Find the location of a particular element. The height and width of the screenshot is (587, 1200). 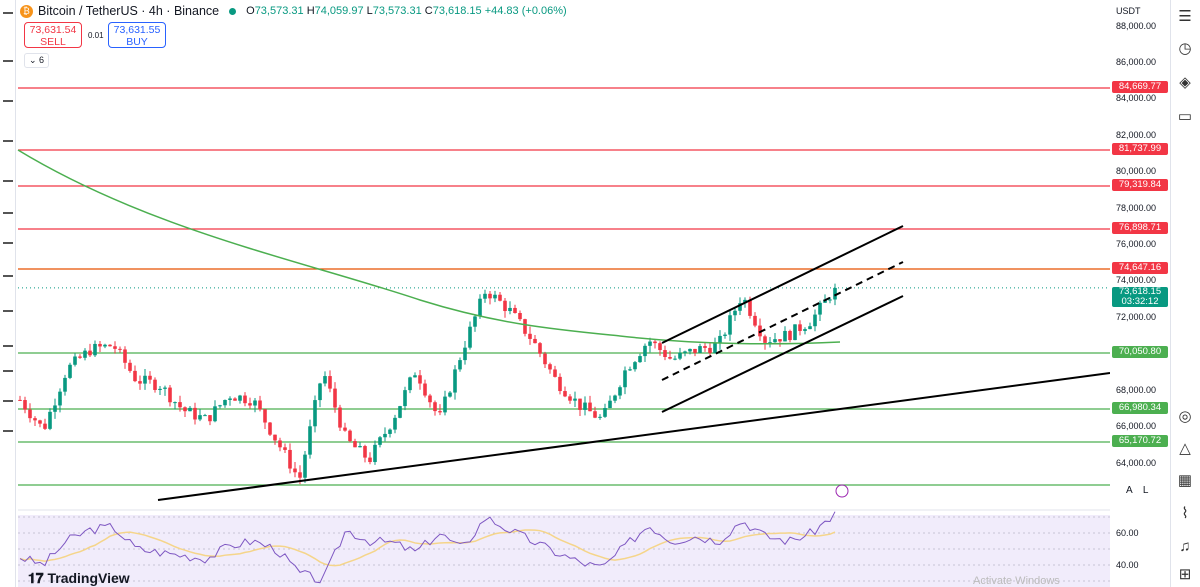

scale-buttons: A L is located at coordinates (1137, 490).